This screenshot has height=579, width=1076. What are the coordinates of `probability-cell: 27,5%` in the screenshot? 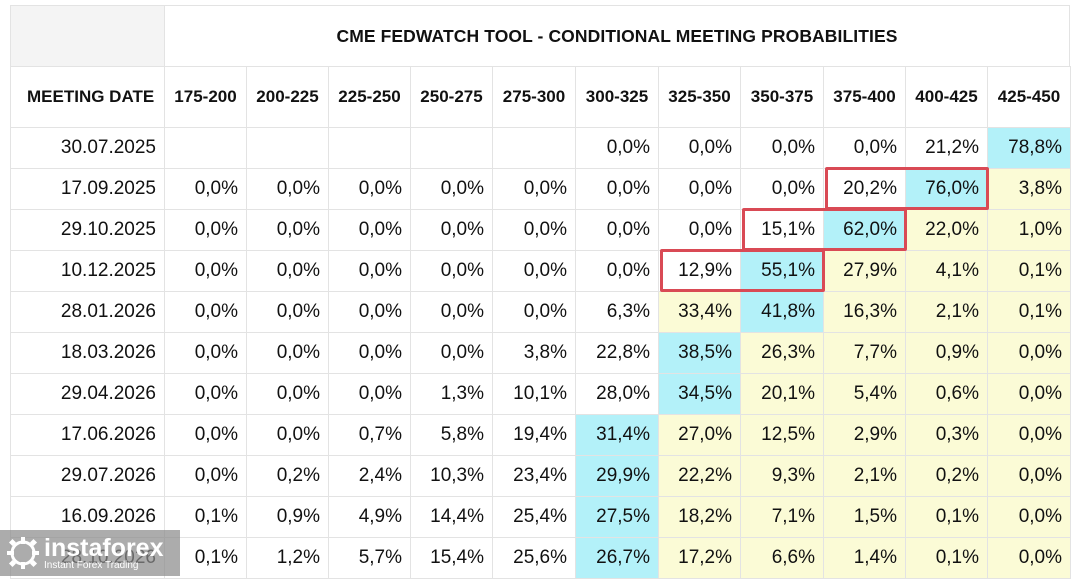 It's located at (617, 517).